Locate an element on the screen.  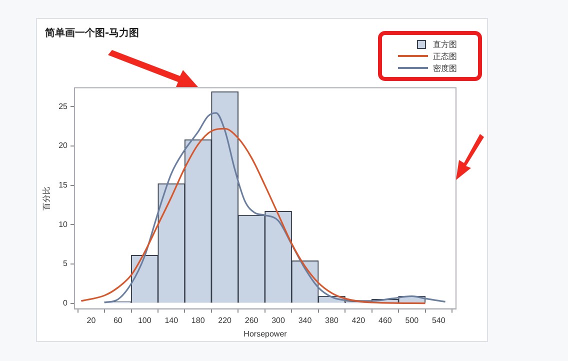
x-tick-label: 220 is located at coordinates (225, 320).